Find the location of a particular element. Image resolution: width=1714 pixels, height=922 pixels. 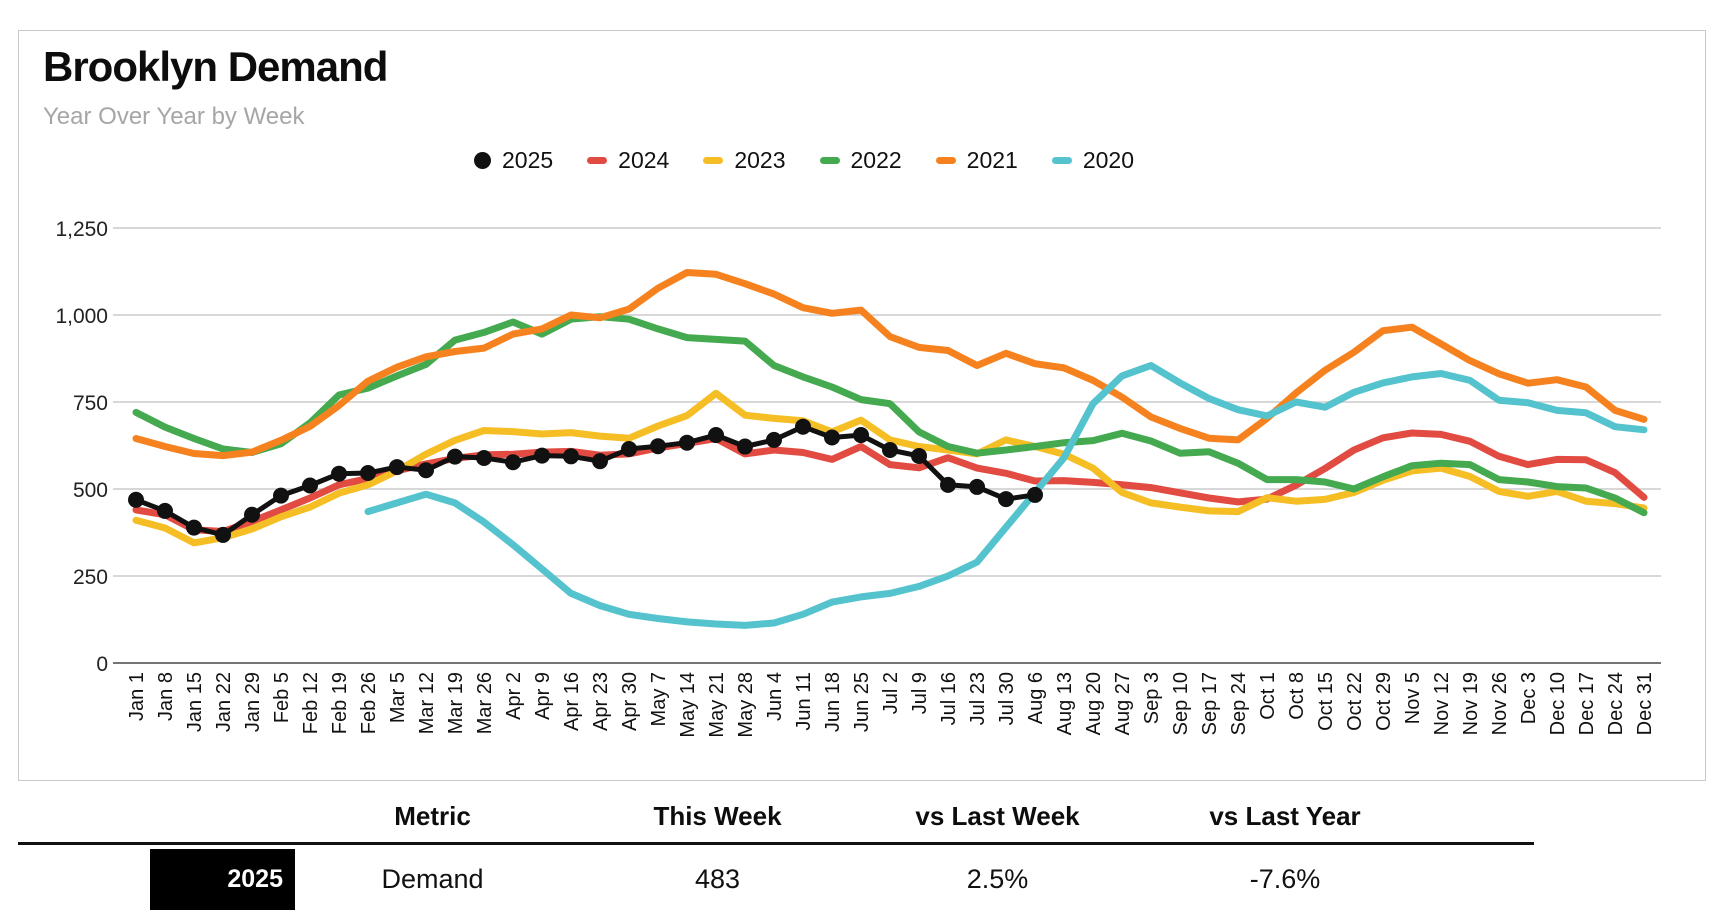

x-tick-label: Apr 9 is located at coordinates (543, 696).